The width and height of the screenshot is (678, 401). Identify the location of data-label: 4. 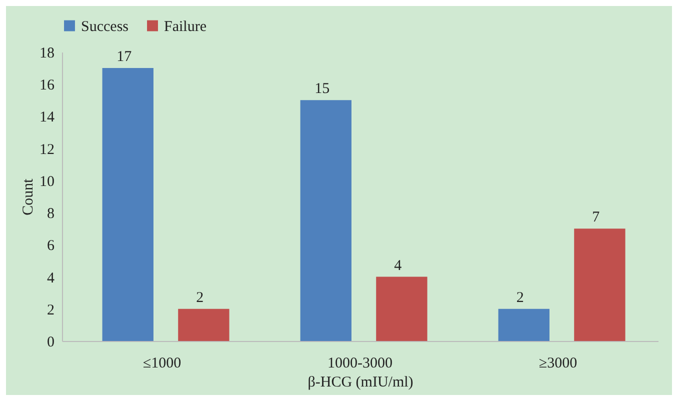
(398, 266).